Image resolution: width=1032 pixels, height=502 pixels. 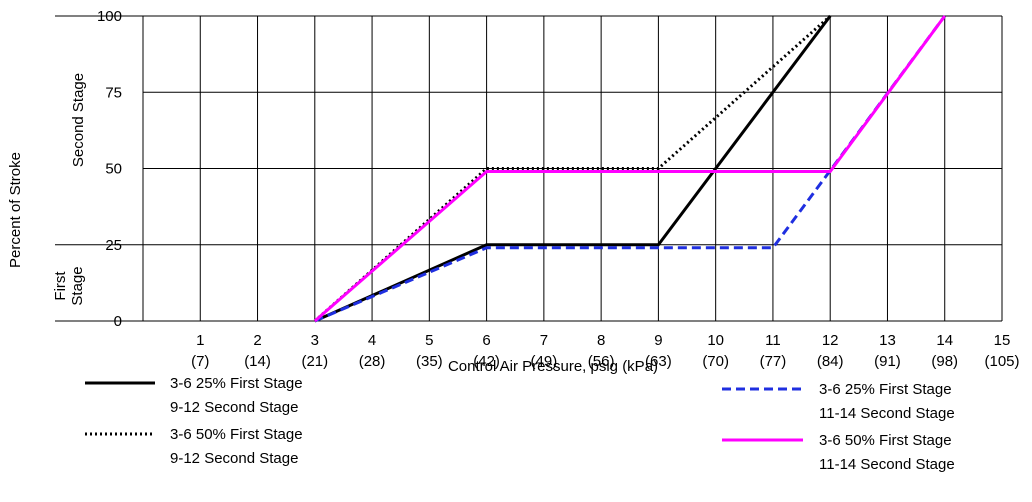 What do you see at coordinates (429, 361) in the screenshot?
I see `x-tick-label-kpa: (35)` at bounding box center [429, 361].